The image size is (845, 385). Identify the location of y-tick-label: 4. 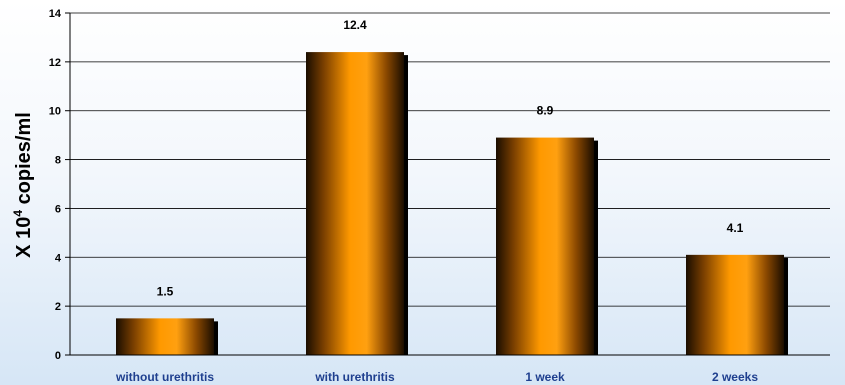
(58, 258).